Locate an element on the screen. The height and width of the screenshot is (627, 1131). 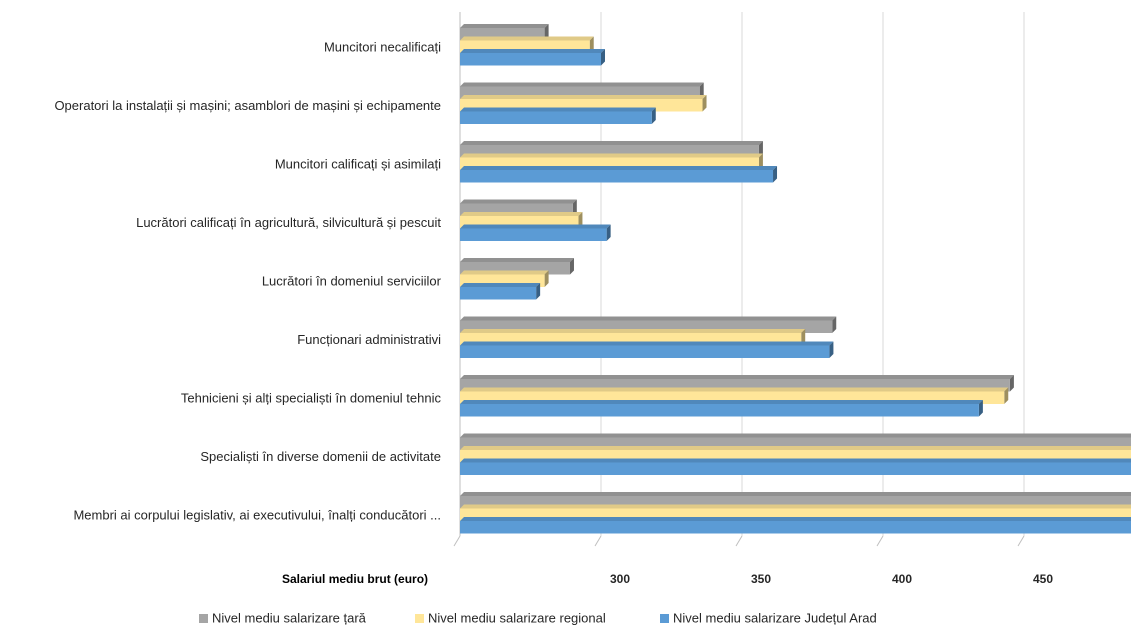
legend-label: Nivel mediu salarizare regional is located at coordinates (517, 618).